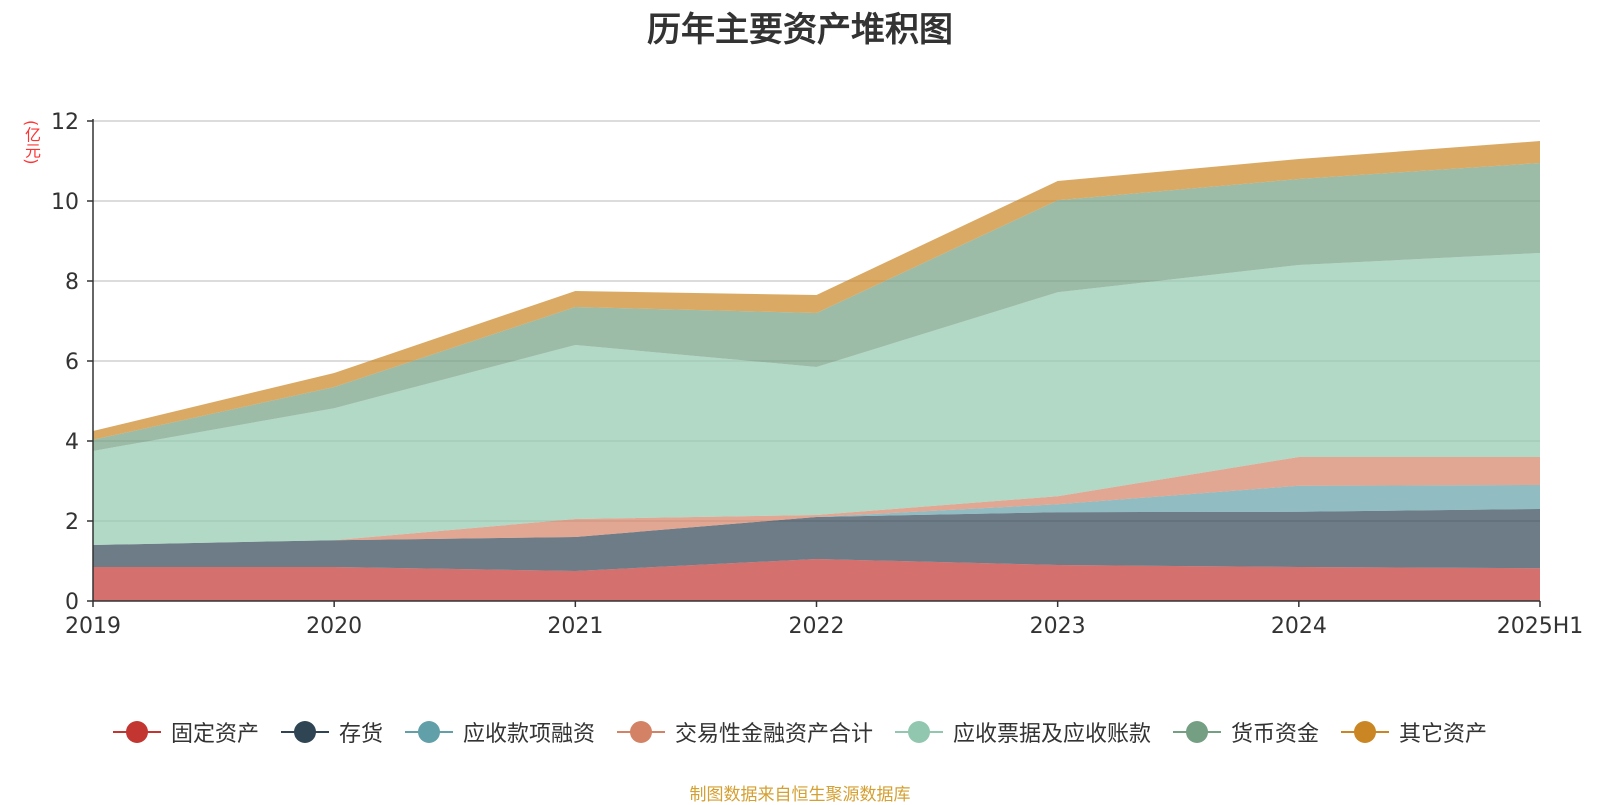 This screenshot has width=1600, height=805. Describe the element at coordinates (214, 734) in the screenshot. I see `legend-label: 固定资产` at that location.